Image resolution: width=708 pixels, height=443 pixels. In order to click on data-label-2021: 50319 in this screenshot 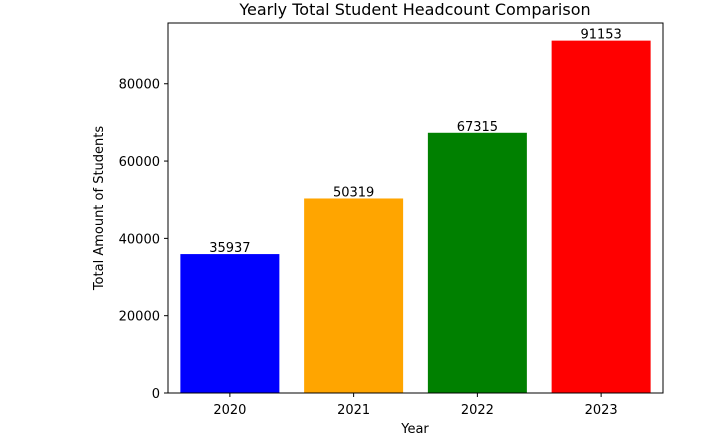, I will do `click(353, 192)`.